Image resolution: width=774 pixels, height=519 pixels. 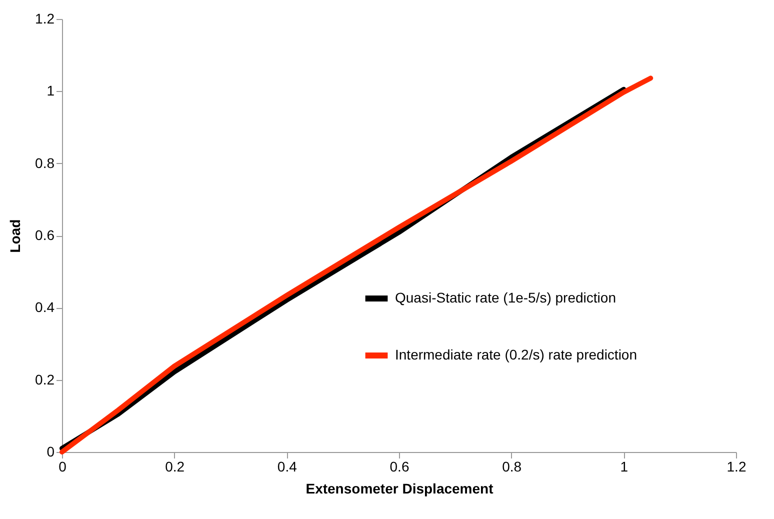 I want to click on y-tick-label: 1.2, so click(x=45, y=18).